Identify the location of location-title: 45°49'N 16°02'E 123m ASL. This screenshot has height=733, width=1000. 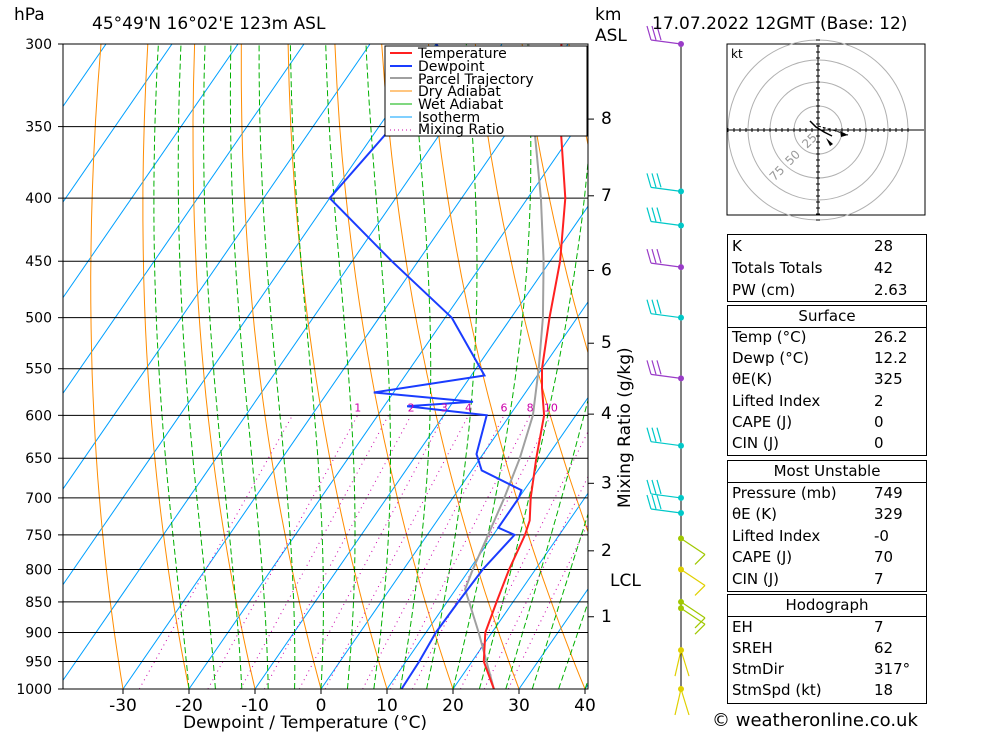
(209, 24).